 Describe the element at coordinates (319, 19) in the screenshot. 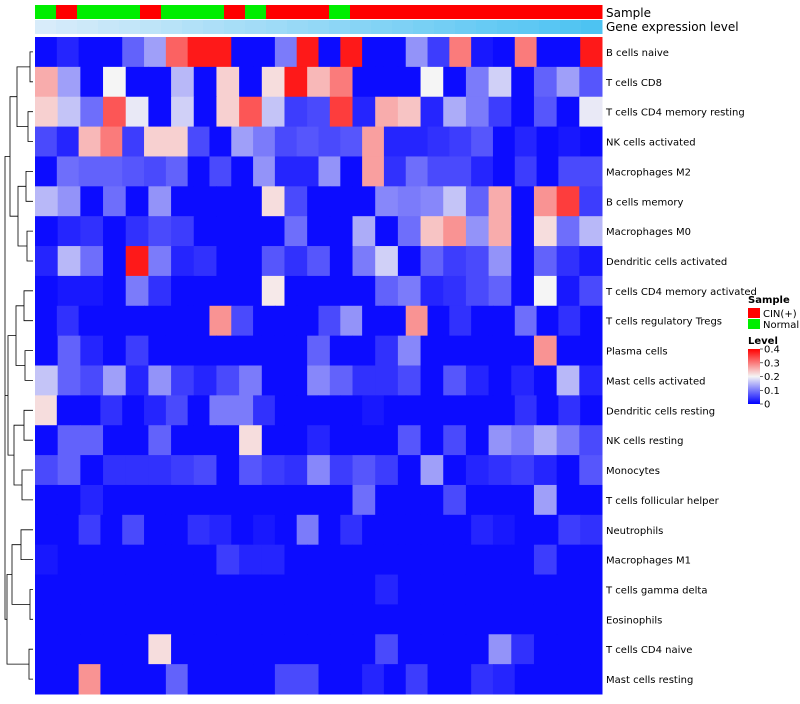

I see `column-annotations` at that location.